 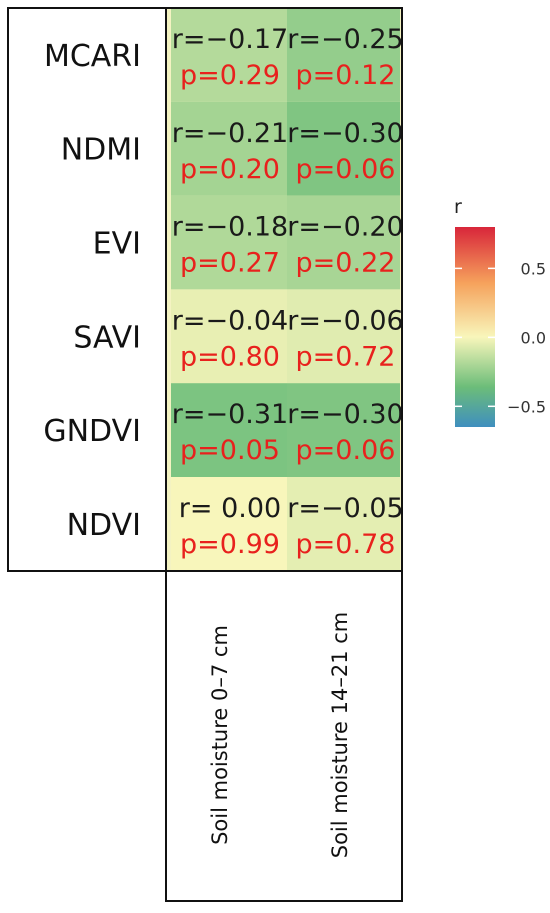 I want to click on legend-title: r, so click(x=458, y=207).